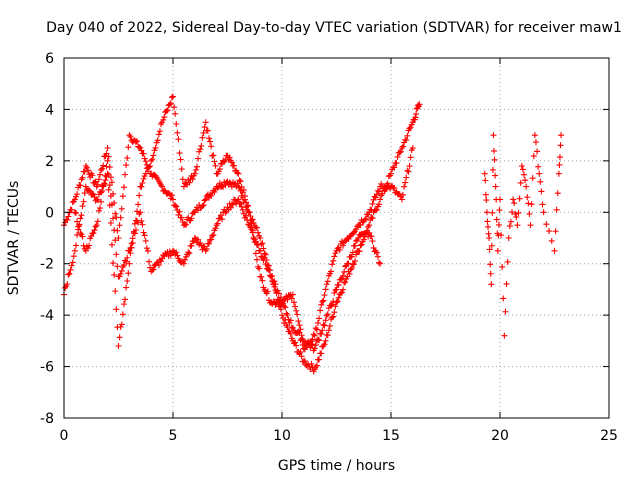 This screenshot has height=480, width=640. What do you see at coordinates (14, 238) in the screenshot?
I see `y-axis-label: SDTVAR / TECUs` at bounding box center [14, 238].